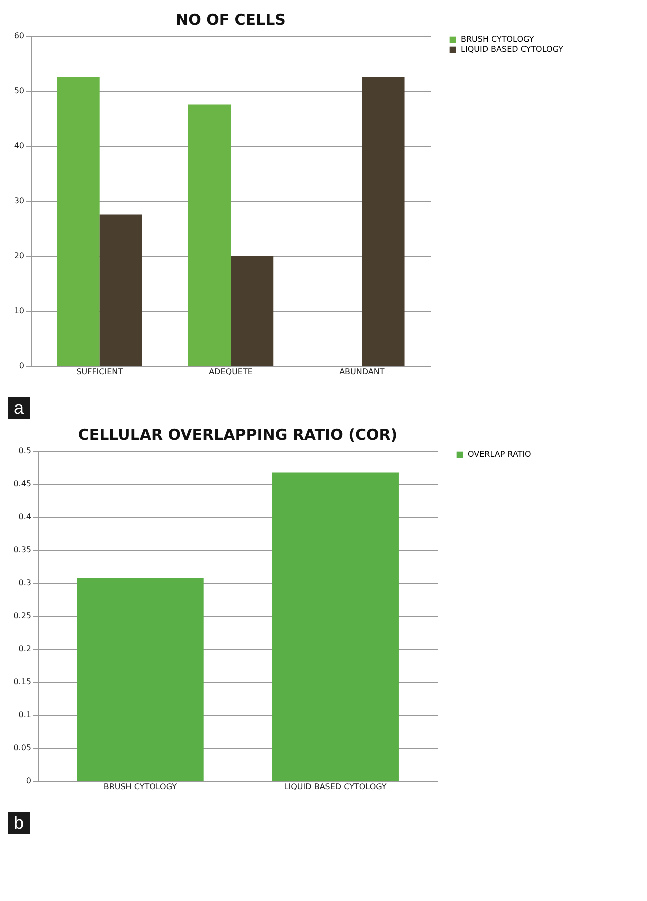 Image resolution: width=647 pixels, height=901 pixels. What do you see at coordinates (25, 451) in the screenshot?
I see `y-tick-label: 0.5` at bounding box center [25, 451].